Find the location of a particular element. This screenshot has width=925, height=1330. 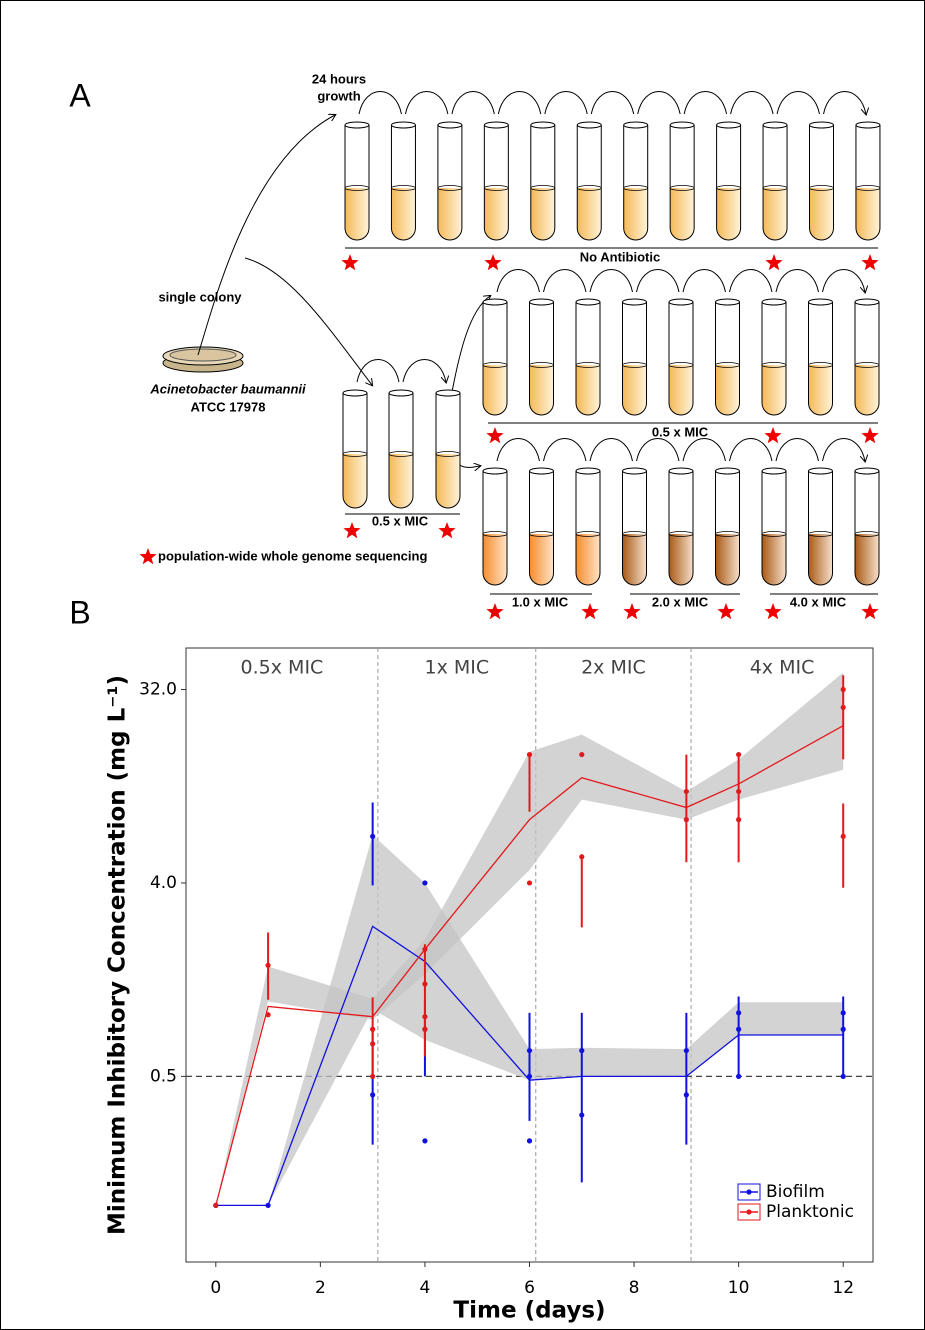

x-tick-label: 10 is located at coordinates (739, 1288).